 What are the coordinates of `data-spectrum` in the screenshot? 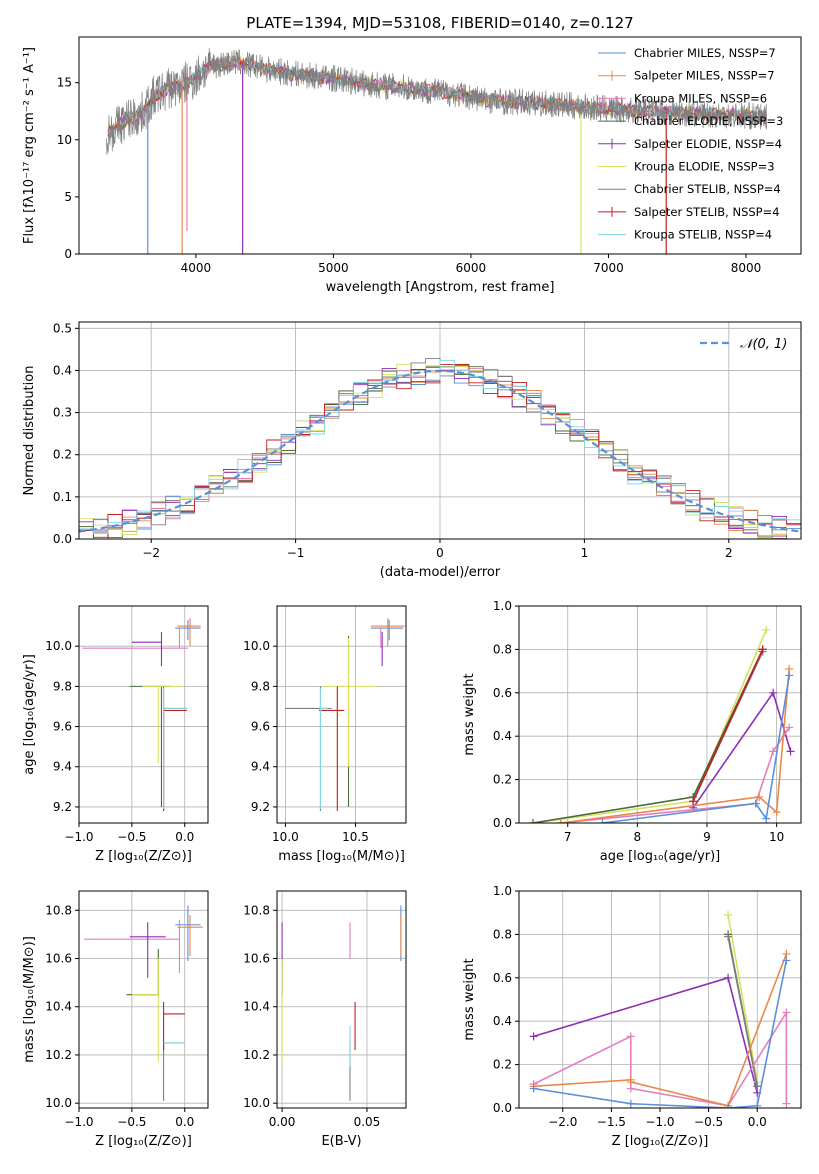 It's located at (436, 102).